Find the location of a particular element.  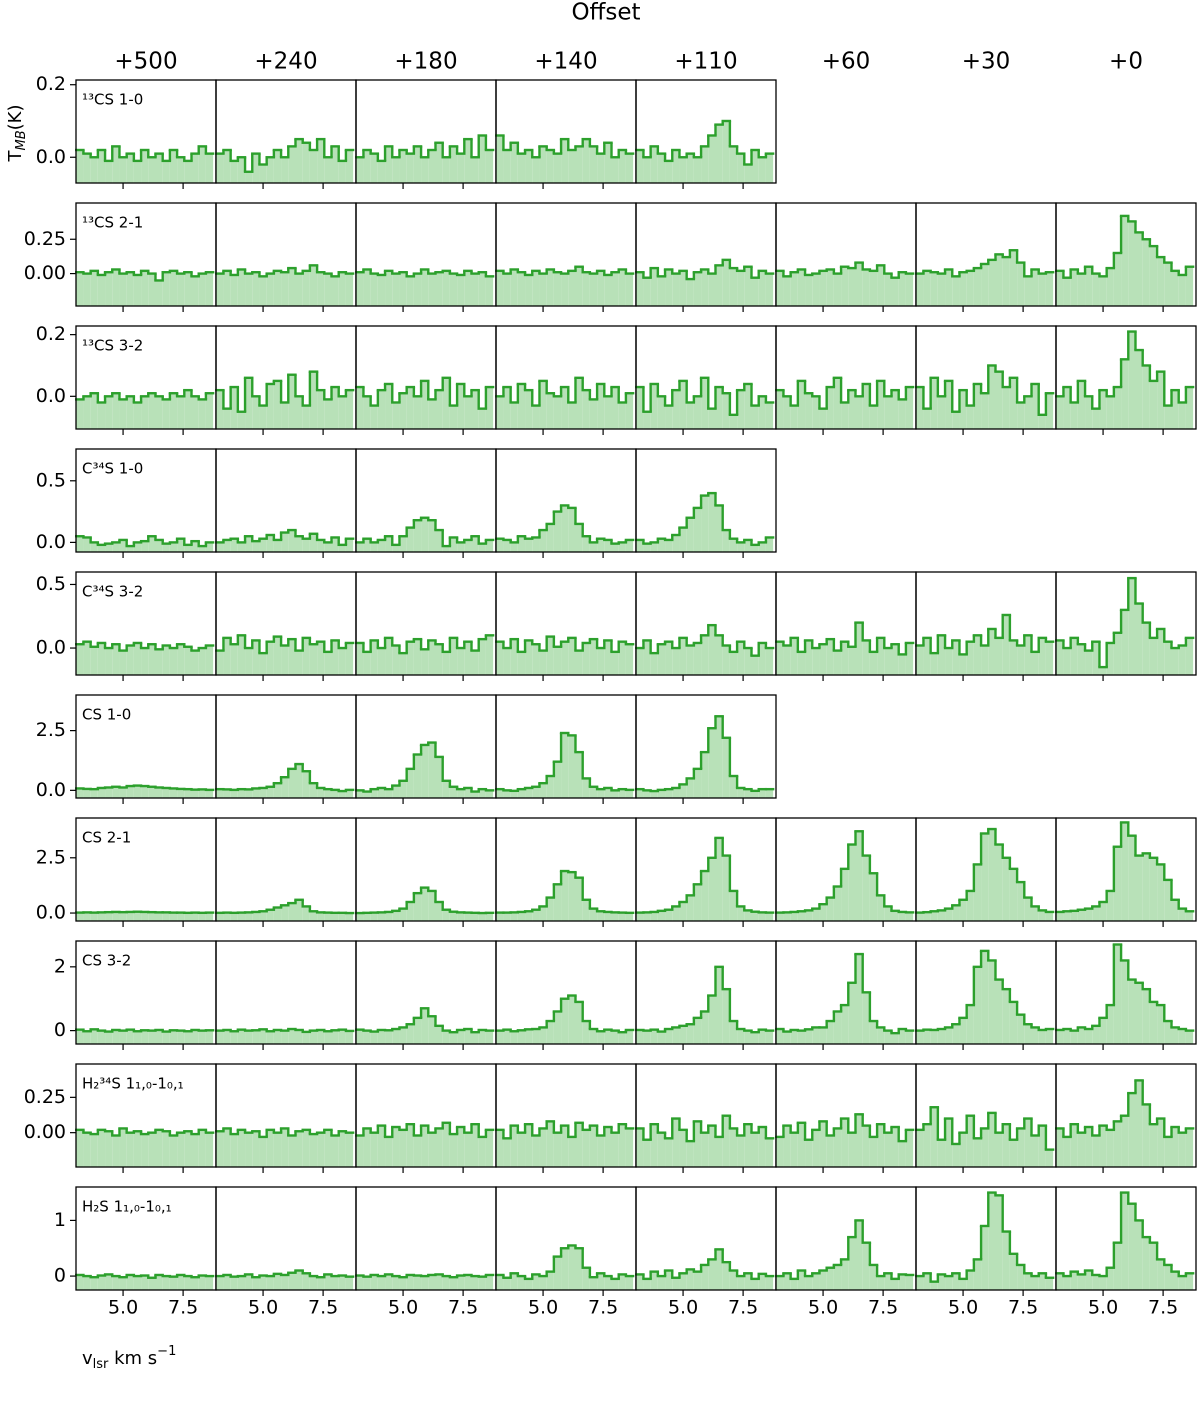

row-label: CS 1-0 is located at coordinates (106, 715).